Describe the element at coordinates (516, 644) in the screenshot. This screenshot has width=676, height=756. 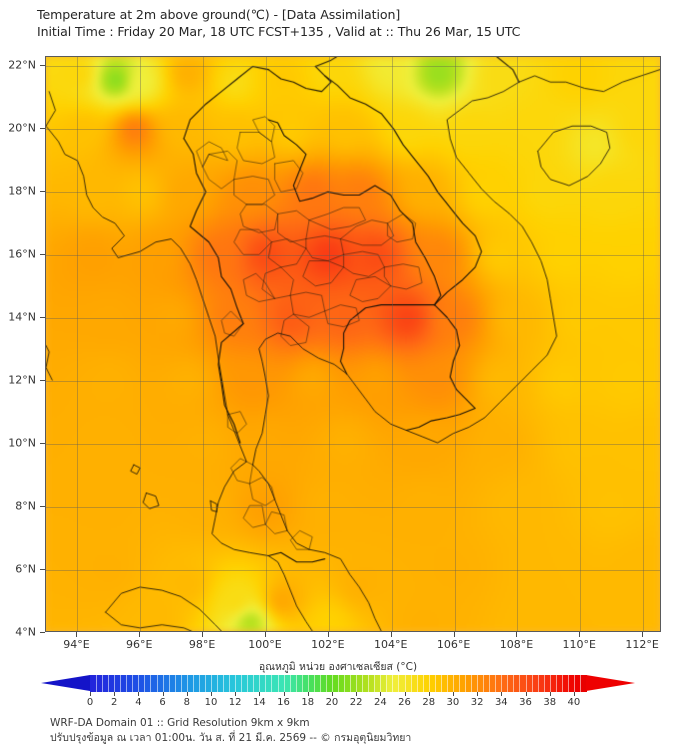
I see `x-axis-label: 108°E` at that location.